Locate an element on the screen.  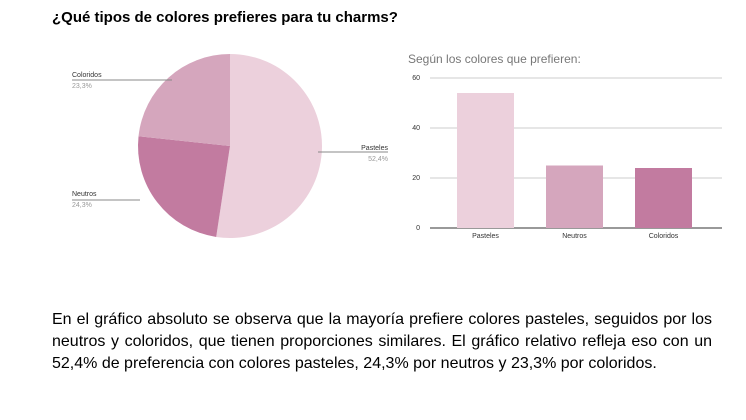
x-tick-label: Neutros is located at coordinates (574, 236).